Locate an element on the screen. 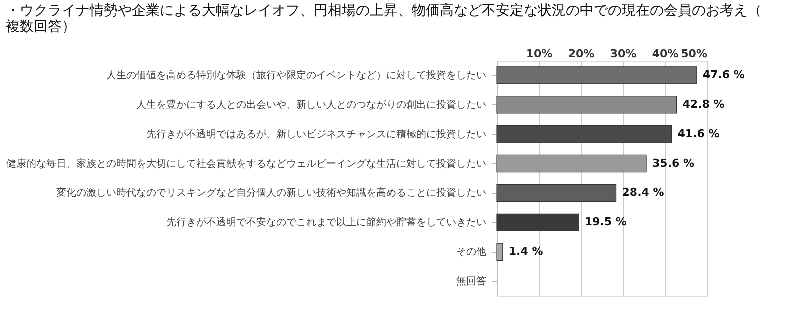 The image size is (800, 321). y-tick-label: 先行きが不透明ではあるが、新しいビジネスチャンスに積極的に投資したい is located at coordinates (316, 134).